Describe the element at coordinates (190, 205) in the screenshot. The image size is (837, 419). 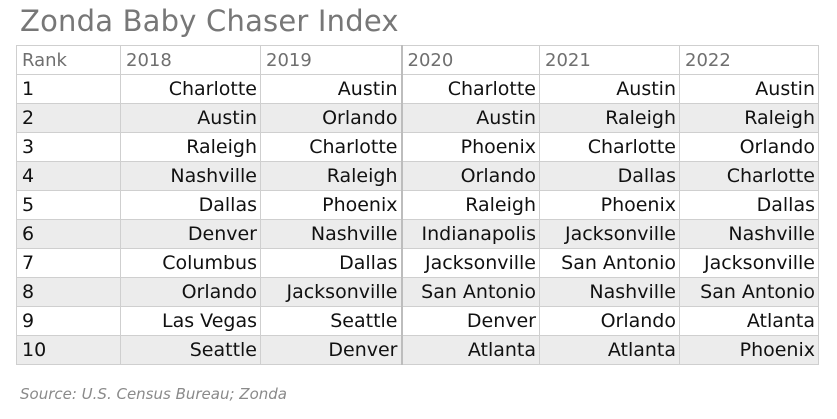
I see `city-cell-2018: Dallas` at that location.